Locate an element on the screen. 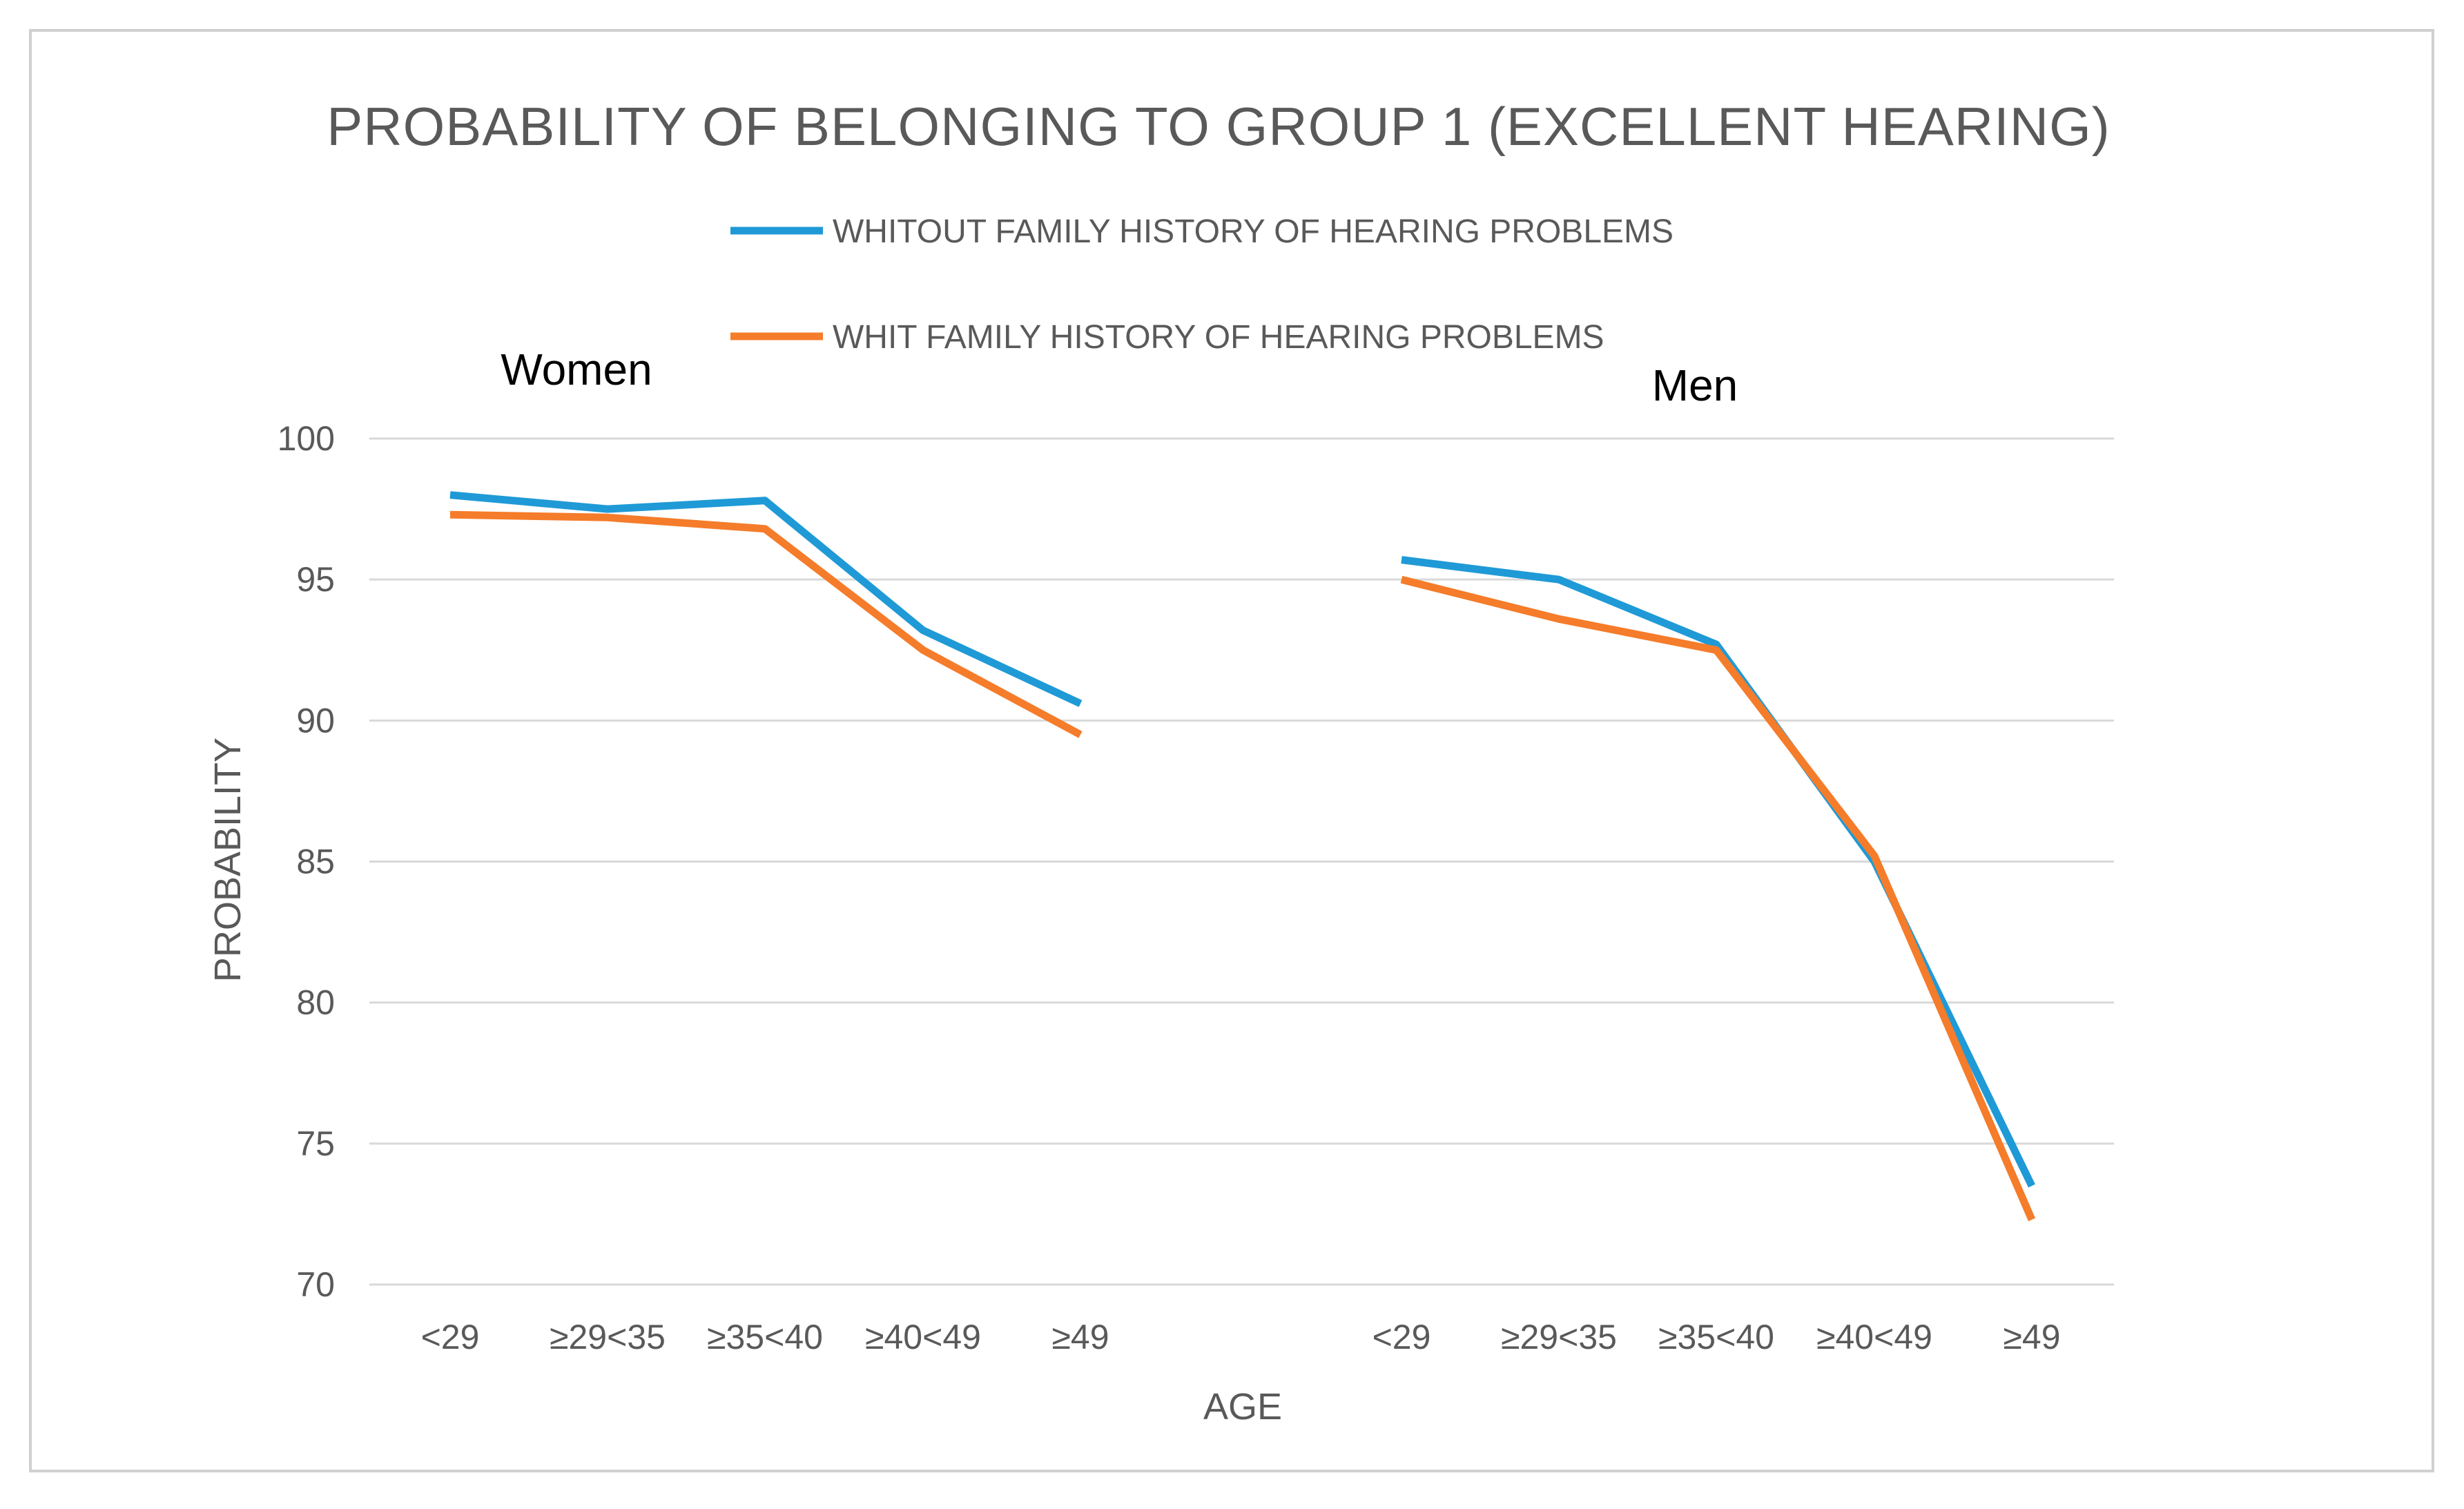 The height and width of the screenshot is (1509, 2464). x-axis-title: AGE is located at coordinates (1242, 1407).